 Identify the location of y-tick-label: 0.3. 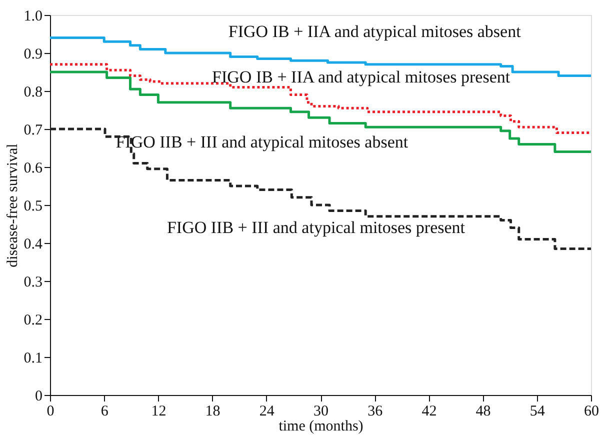
(33, 282).